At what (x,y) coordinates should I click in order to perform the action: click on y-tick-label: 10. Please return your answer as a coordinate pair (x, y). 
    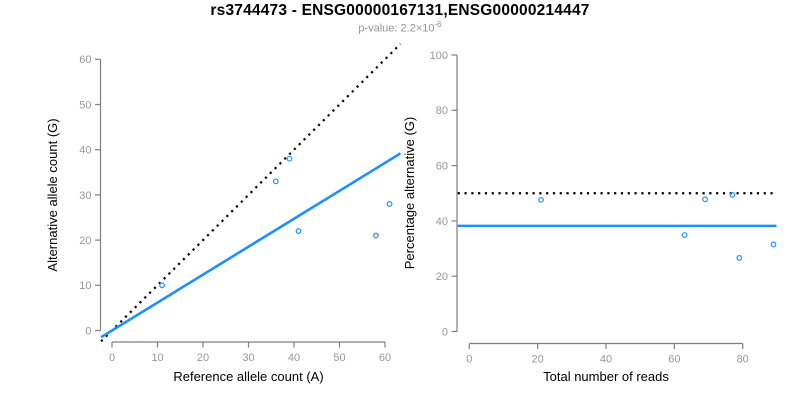
    Looking at the image, I should click on (85, 286).